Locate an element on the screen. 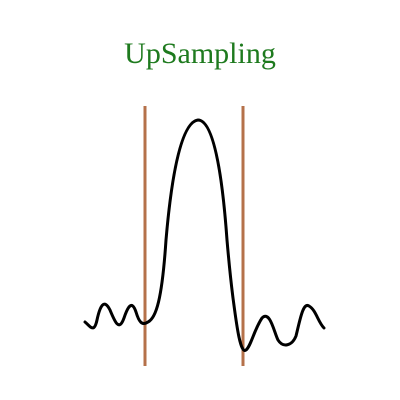  diagram-title: UpSampling is located at coordinates (200, 53).